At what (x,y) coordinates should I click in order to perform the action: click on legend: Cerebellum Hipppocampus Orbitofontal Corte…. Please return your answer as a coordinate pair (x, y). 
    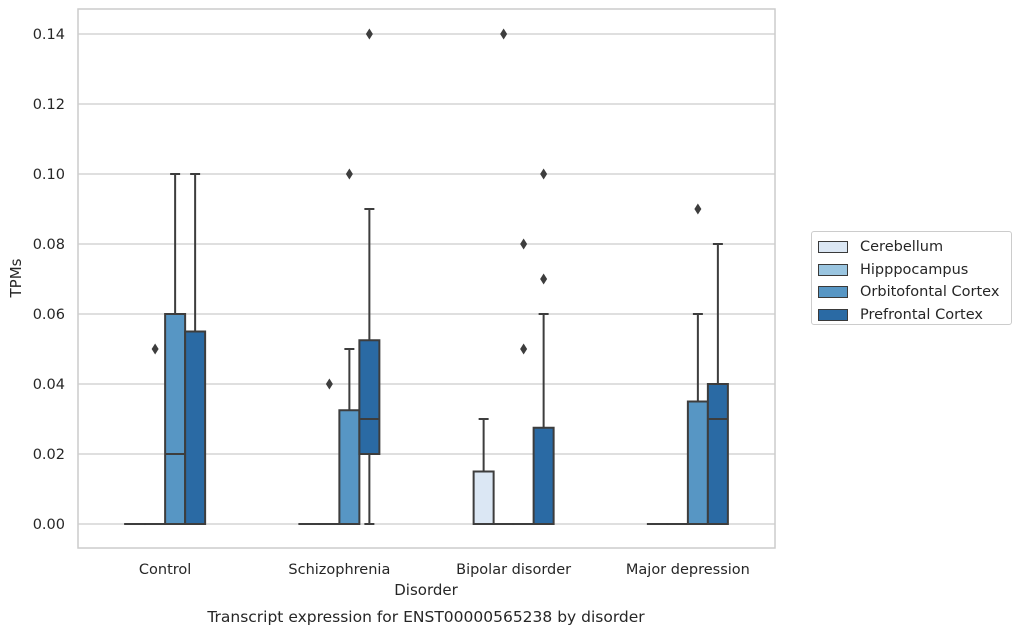
    Looking at the image, I should click on (911, 278).